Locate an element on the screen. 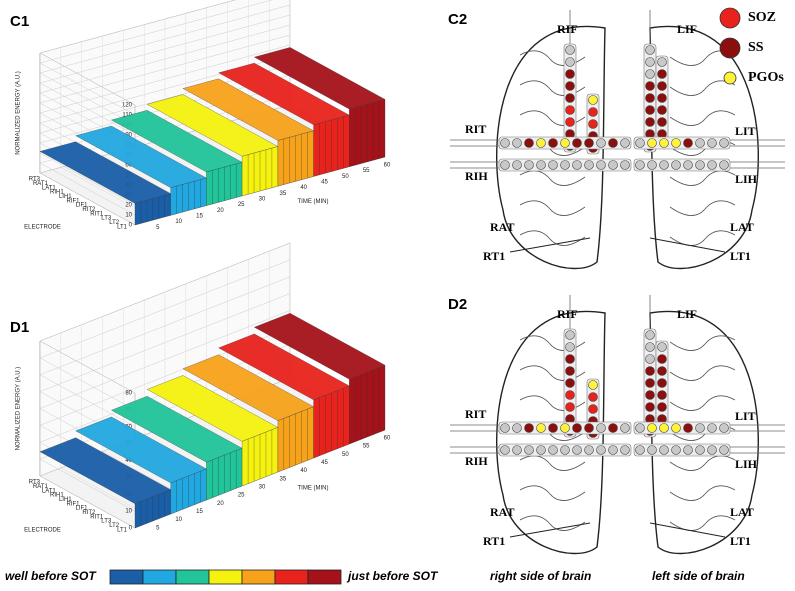 This screenshot has height=591, width=795. x-tick-label: 25 is located at coordinates (241, 496).